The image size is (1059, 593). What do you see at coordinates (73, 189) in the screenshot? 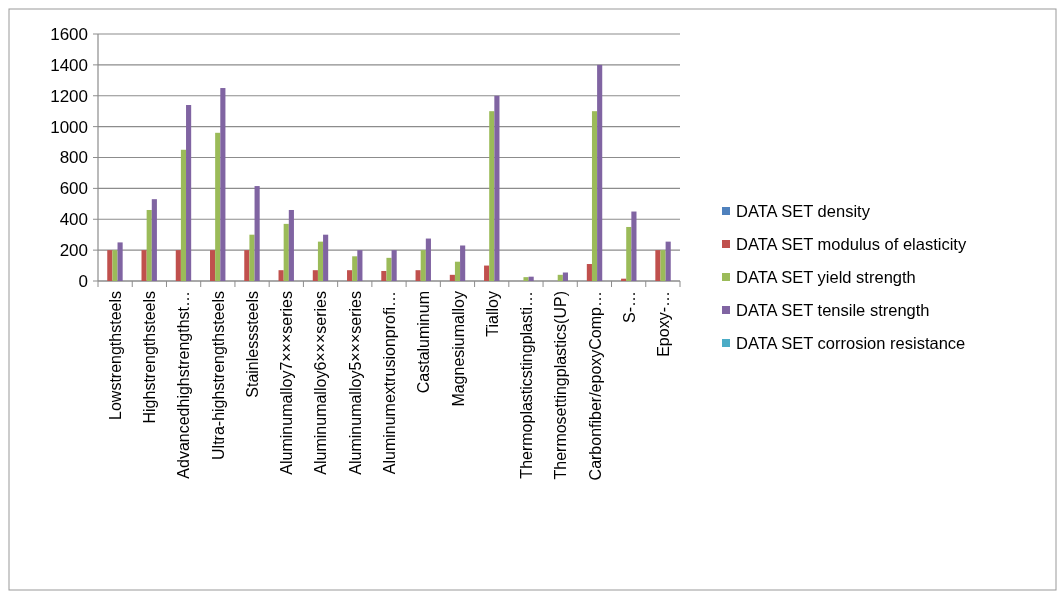
I see `y-tick-label: 600` at bounding box center [73, 189].